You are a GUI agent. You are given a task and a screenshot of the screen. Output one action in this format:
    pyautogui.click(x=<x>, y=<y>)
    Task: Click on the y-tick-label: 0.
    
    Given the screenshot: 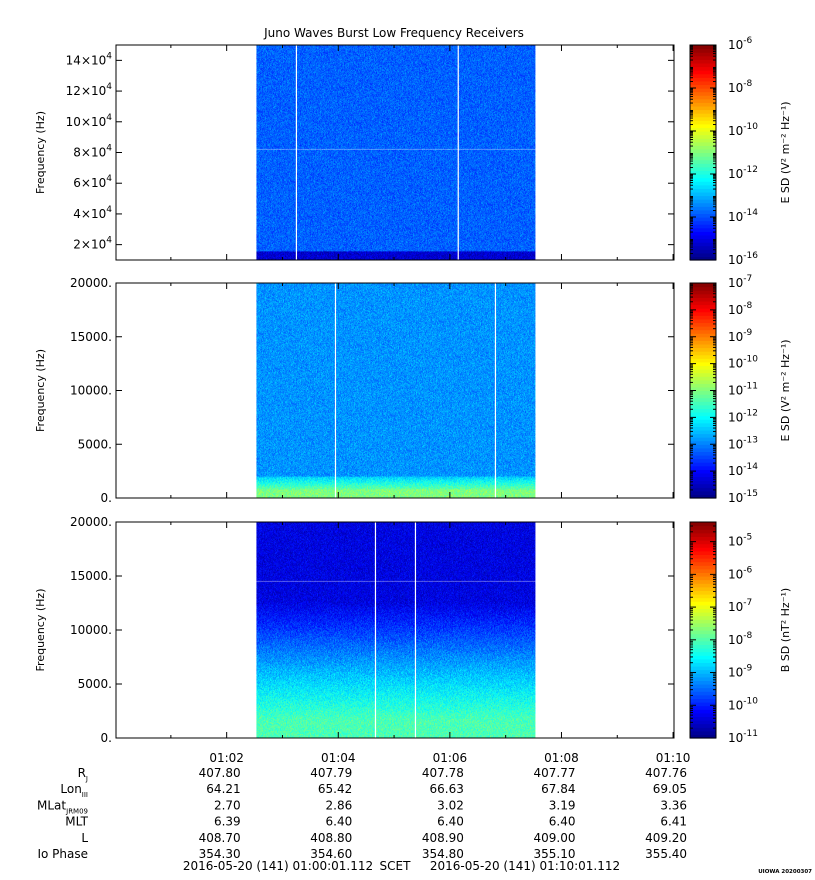 What is the action you would take?
    pyautogui.click(x=106, y=738)
    